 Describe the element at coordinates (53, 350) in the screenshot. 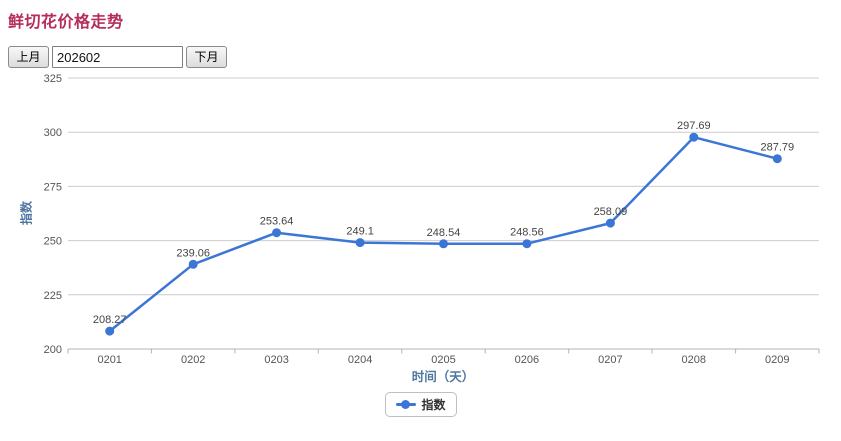

I see `y-tick-label: 200` at that location.